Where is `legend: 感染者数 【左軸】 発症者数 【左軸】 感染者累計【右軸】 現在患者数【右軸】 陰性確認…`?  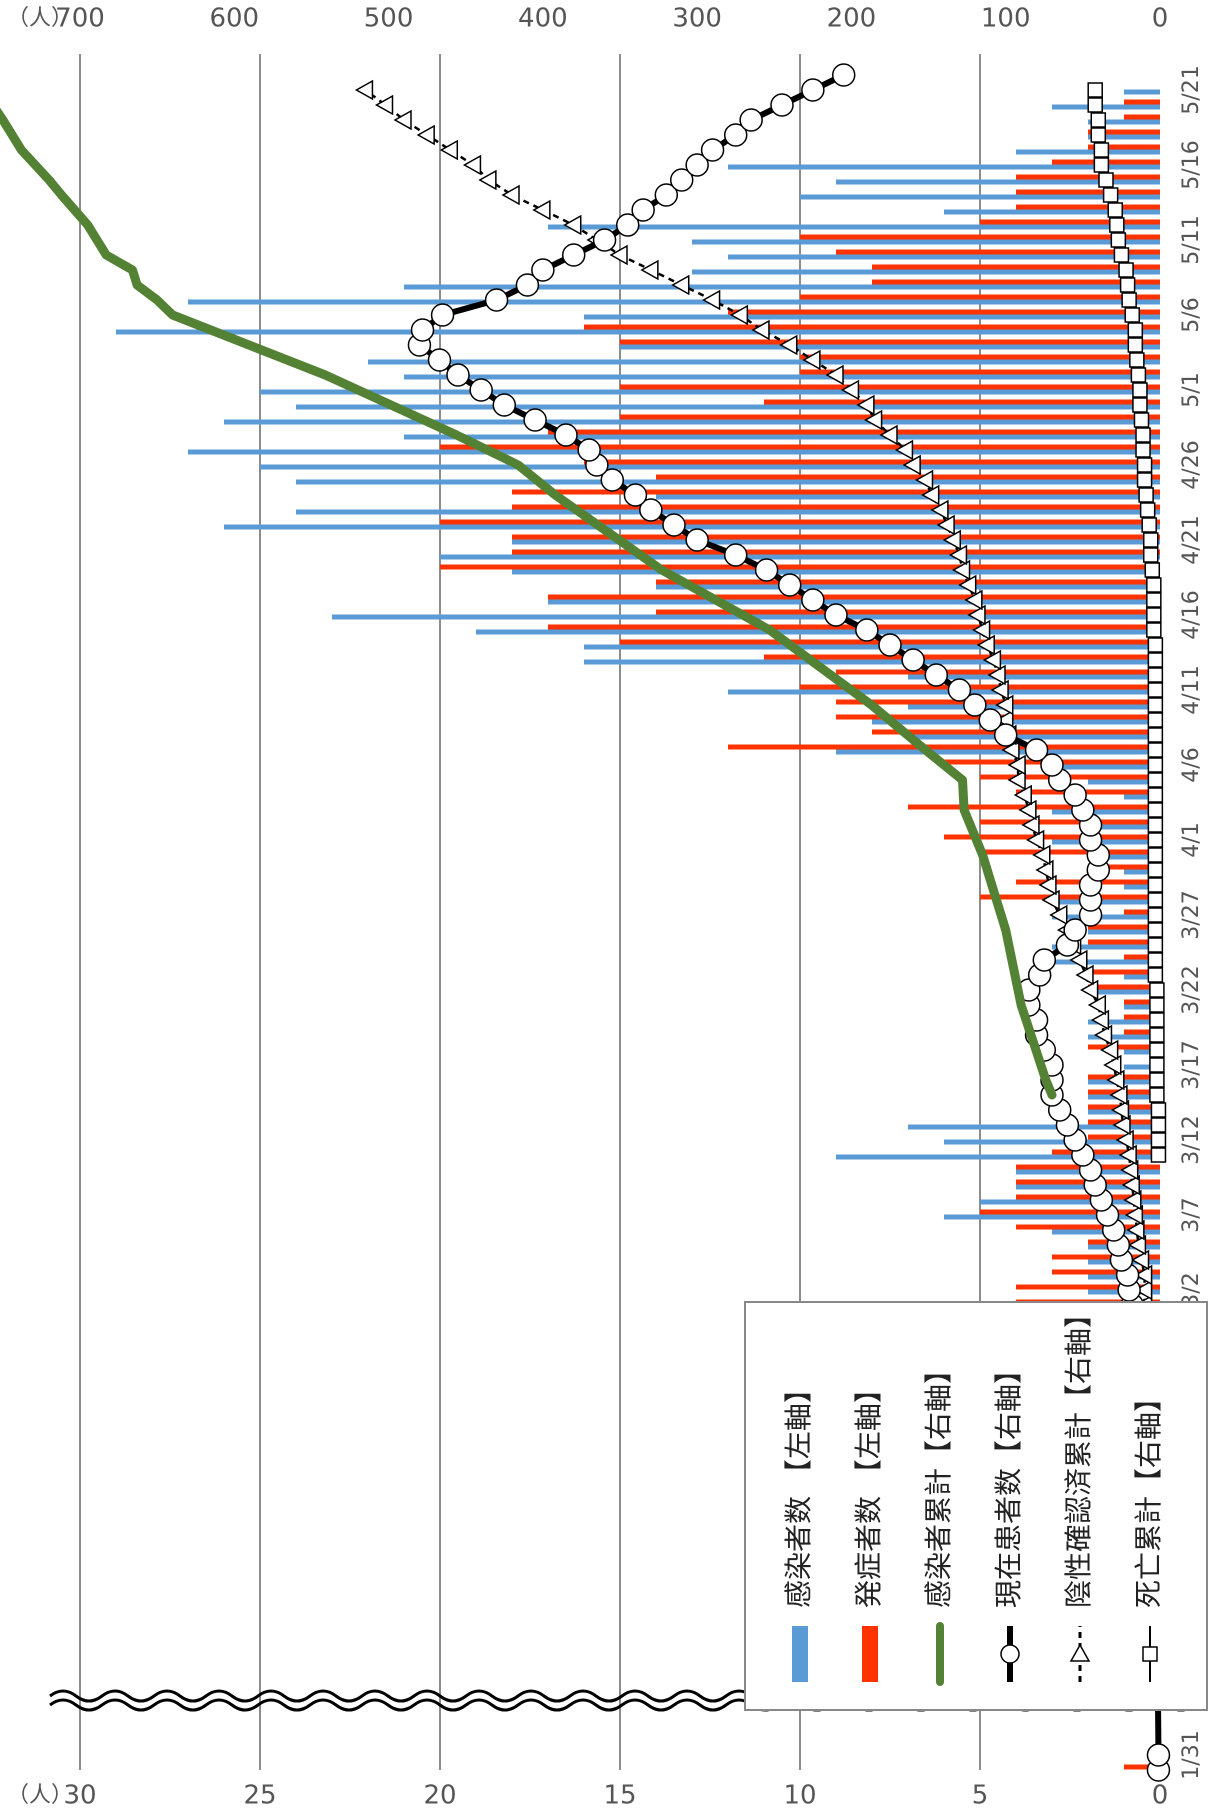
legend: 感染者数 【左軸】 発症者数 【左軸】 感染者累計【右軸】 現在患者数【右軸】 陰性確認… is located at coordinates (976, 1505).